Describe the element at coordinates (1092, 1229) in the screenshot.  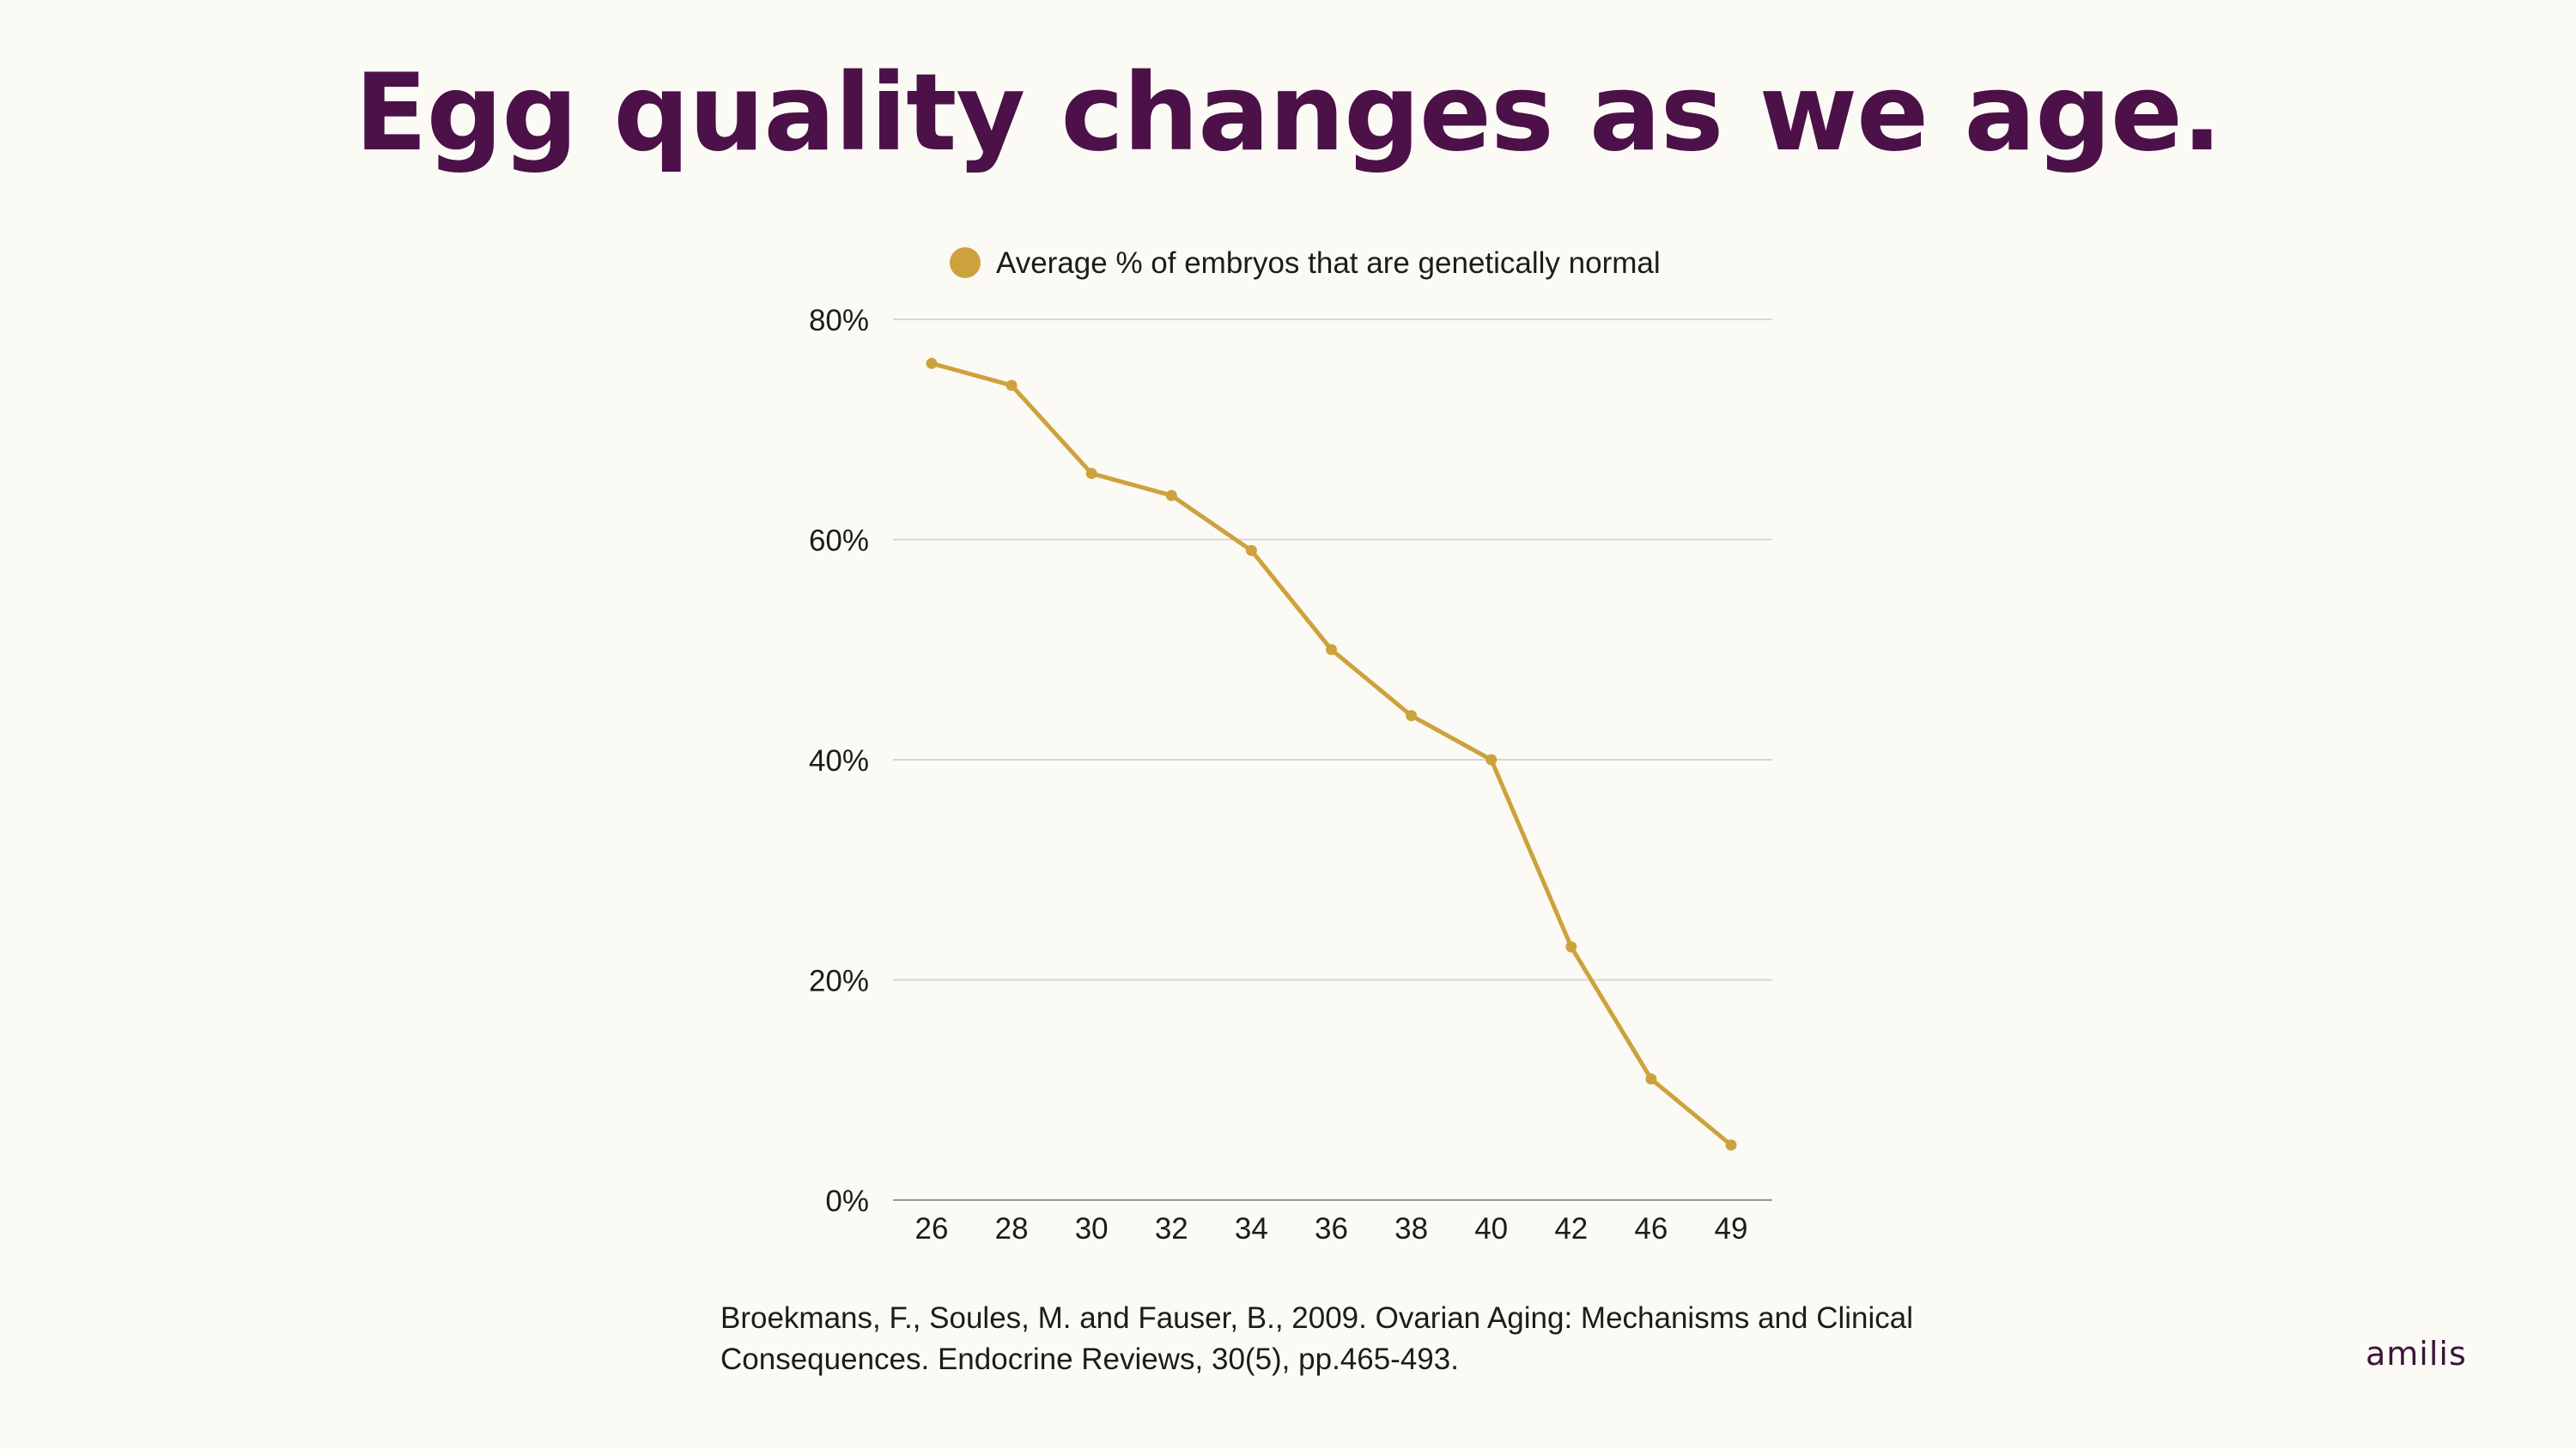
I see `x-tick-label: 30` at that location.